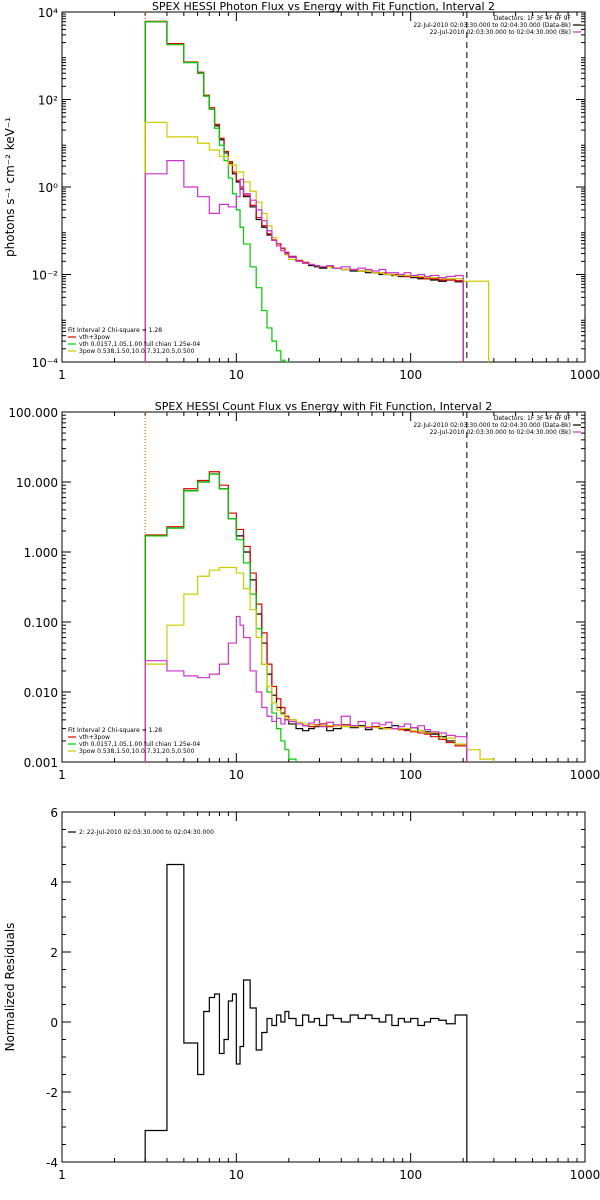 The image size is (600, 1200). I want to click on y-tick-label: 6, so click(54, 813).